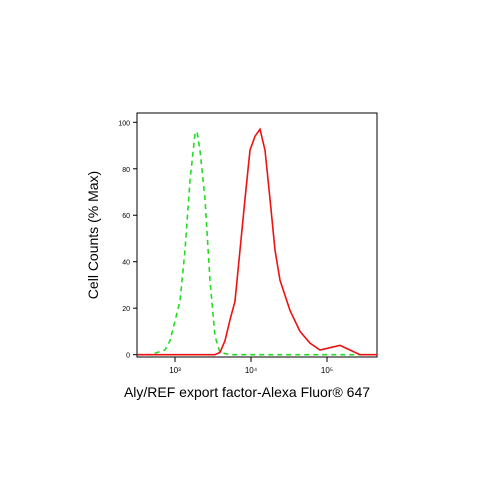 The width and height of the screenshot is (500, 500). Describe the element at coordinates (126, 216) in the screenshot. I see `y-tick-label: 60` at that location.